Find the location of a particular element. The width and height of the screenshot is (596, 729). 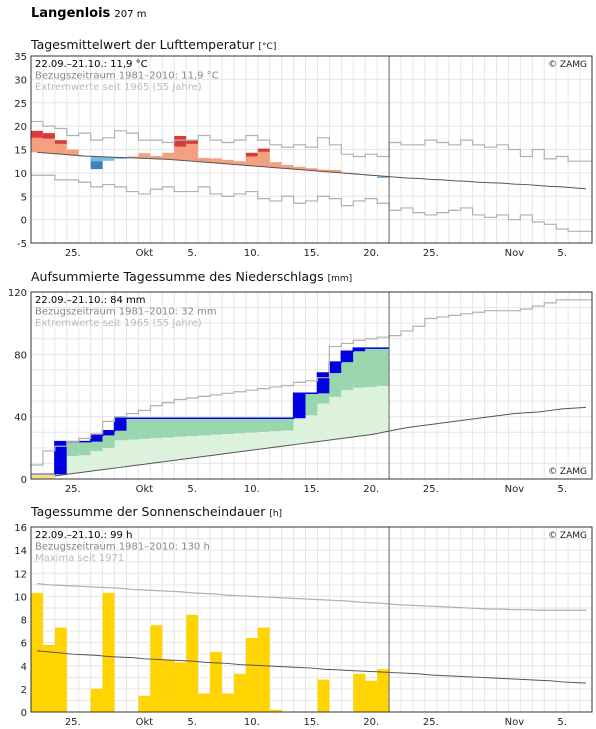

sun-title-unit: [h] is located at coordinates (276, 514).